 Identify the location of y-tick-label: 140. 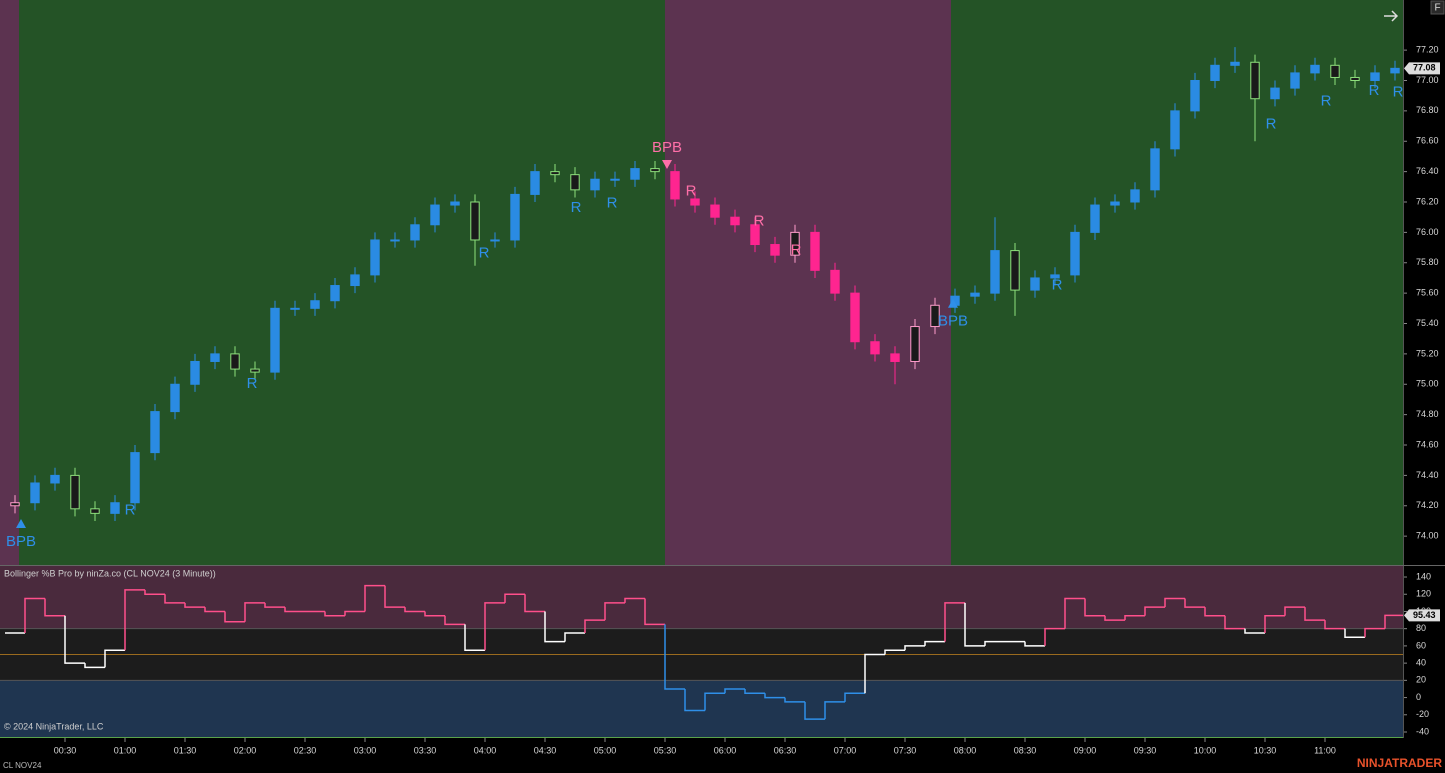
(1423, 576).